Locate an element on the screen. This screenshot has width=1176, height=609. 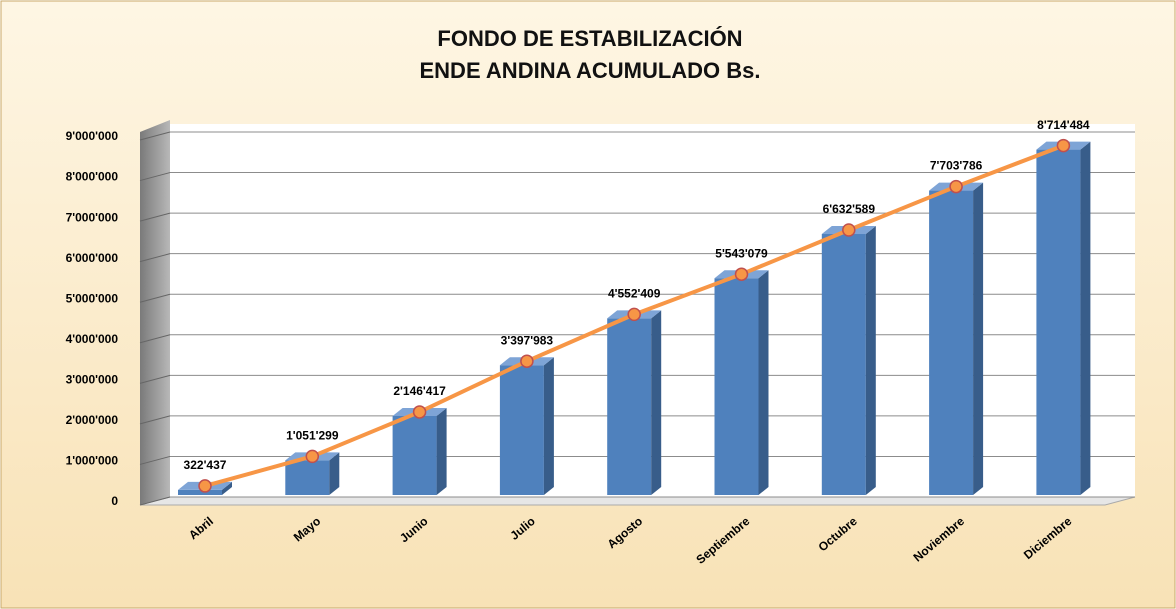
data-label: 8'714'484 is located at coordinates (1063, 125).